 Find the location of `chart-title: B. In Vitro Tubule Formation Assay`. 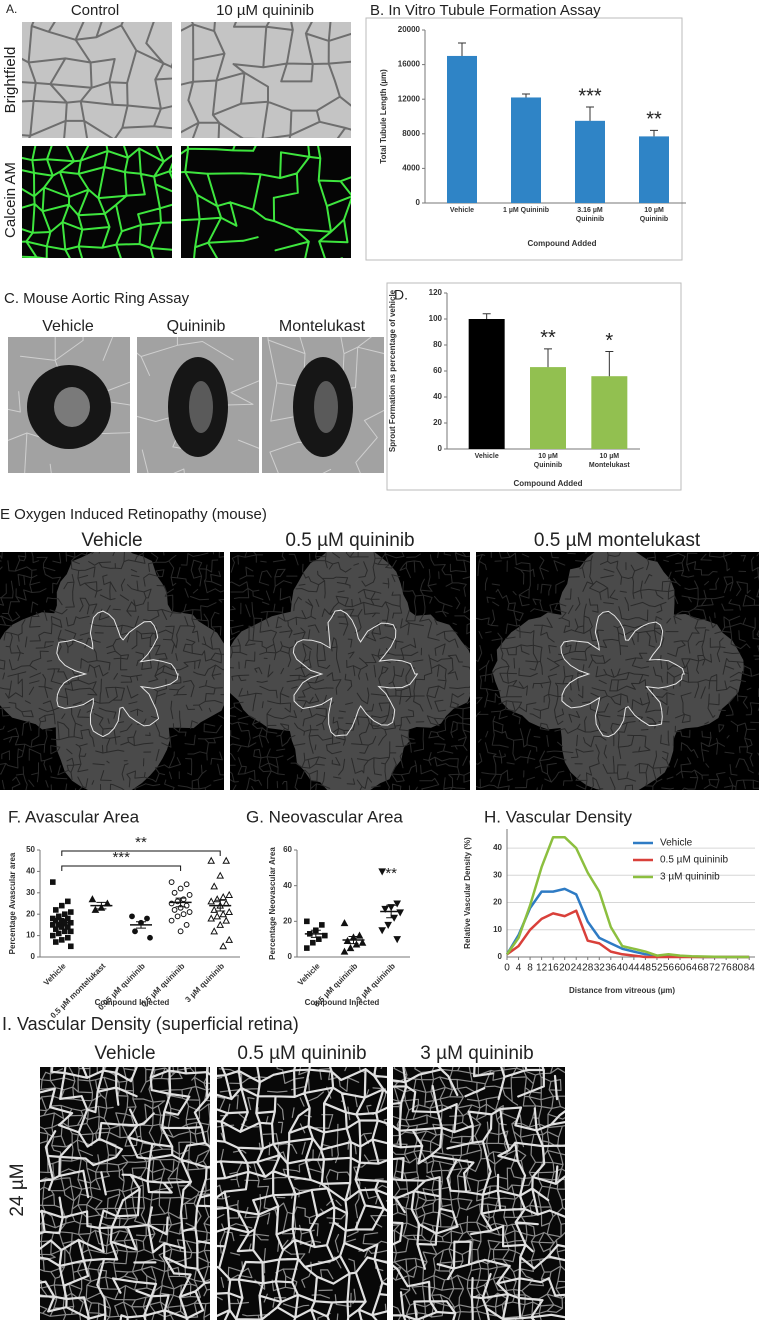

chart-title: B. In Vitro Tubule Formation Assay is located at coordinates (485, 10).